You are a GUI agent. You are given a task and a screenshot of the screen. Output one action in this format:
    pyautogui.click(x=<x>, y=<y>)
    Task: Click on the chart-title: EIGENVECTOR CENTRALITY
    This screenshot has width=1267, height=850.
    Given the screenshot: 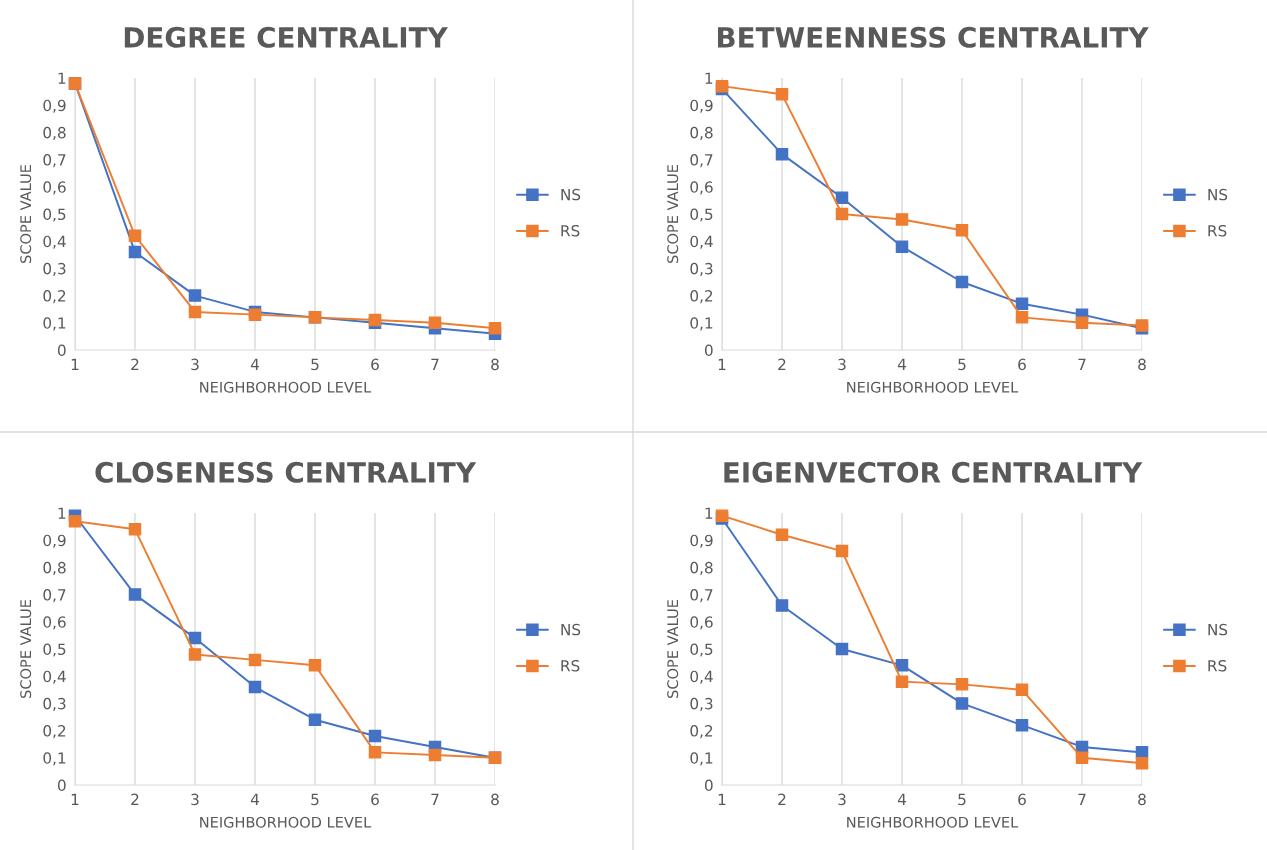 What is the action you would take?
    pyautogui.click(x=933, y=472)
    